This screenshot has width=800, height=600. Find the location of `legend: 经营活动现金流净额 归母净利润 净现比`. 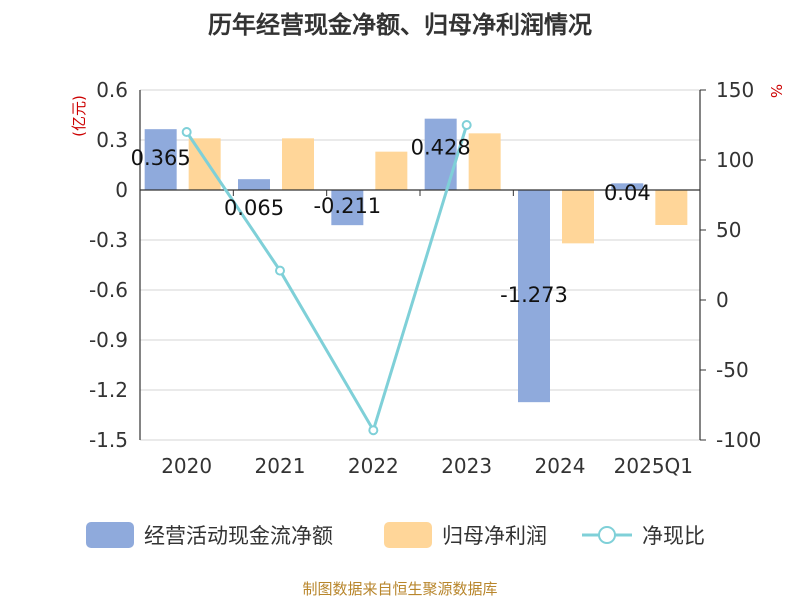

legend: 经营活动现金流净额 归母净利润 净现比 is located at coordinates (395, 535).